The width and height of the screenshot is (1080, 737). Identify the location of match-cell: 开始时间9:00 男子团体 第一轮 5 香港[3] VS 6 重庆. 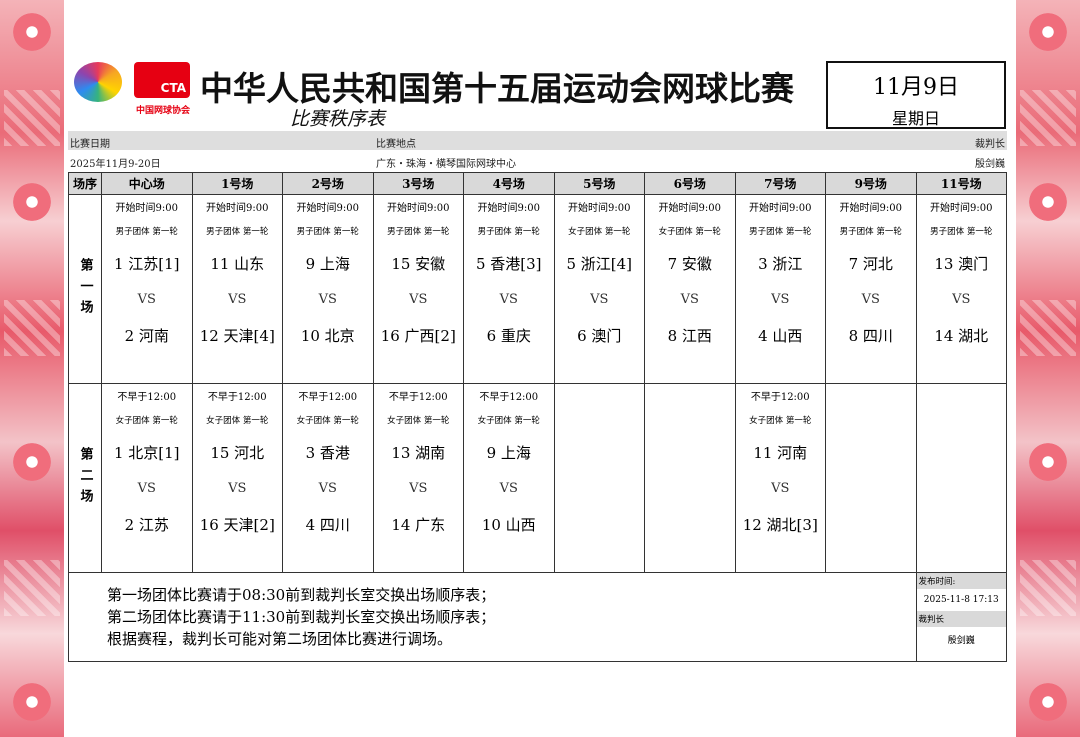
(509, 289).